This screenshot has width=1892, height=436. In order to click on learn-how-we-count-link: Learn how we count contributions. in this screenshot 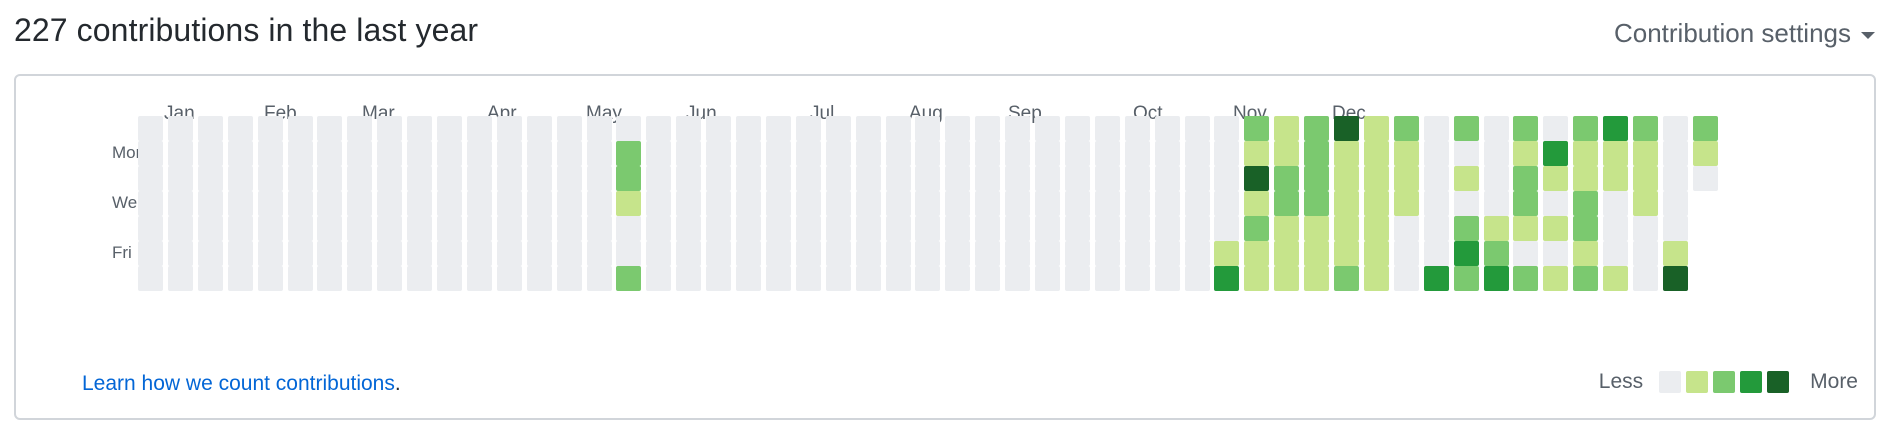, I will do `click(241, 384)`.